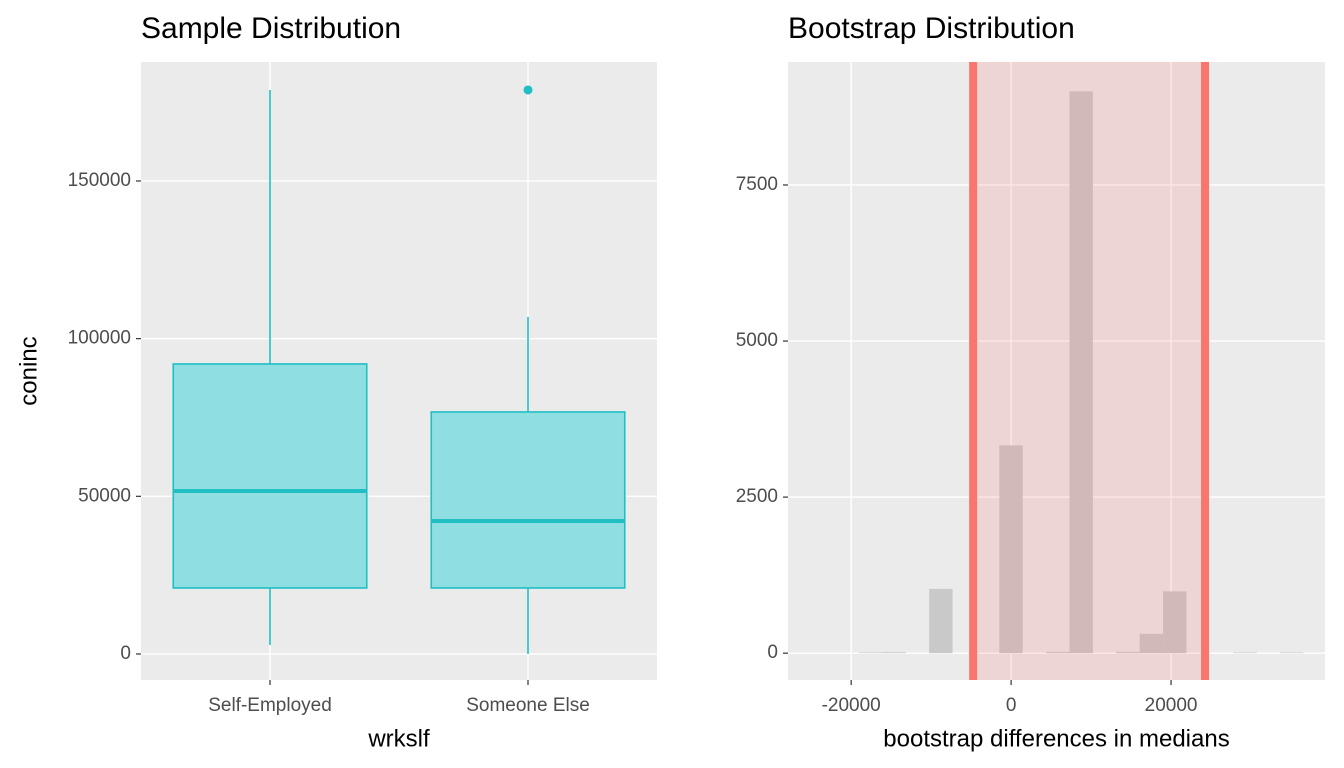 The height and width of the screenshot is (768, 1344). What do you see at coordinates (1171, 705) in the screenshot?
I see `x-tick-label: 20000` at bounding box center [1171, 705].